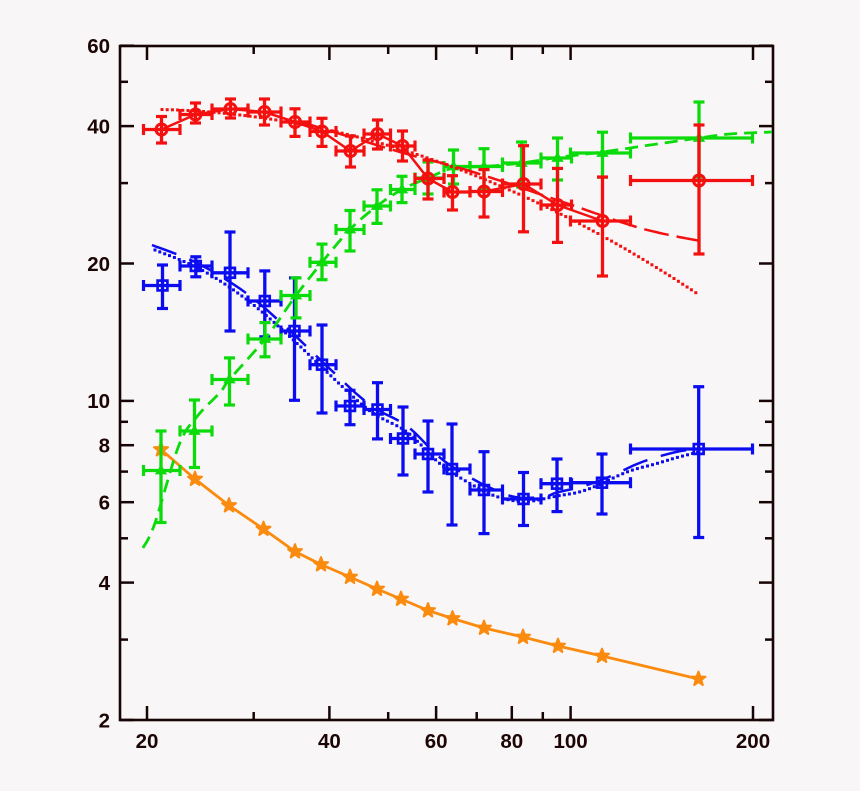  What do you see at coordinates (753, 741) in the screenshot?
I see `svg-text: 200` at bounding box center [753, 741].